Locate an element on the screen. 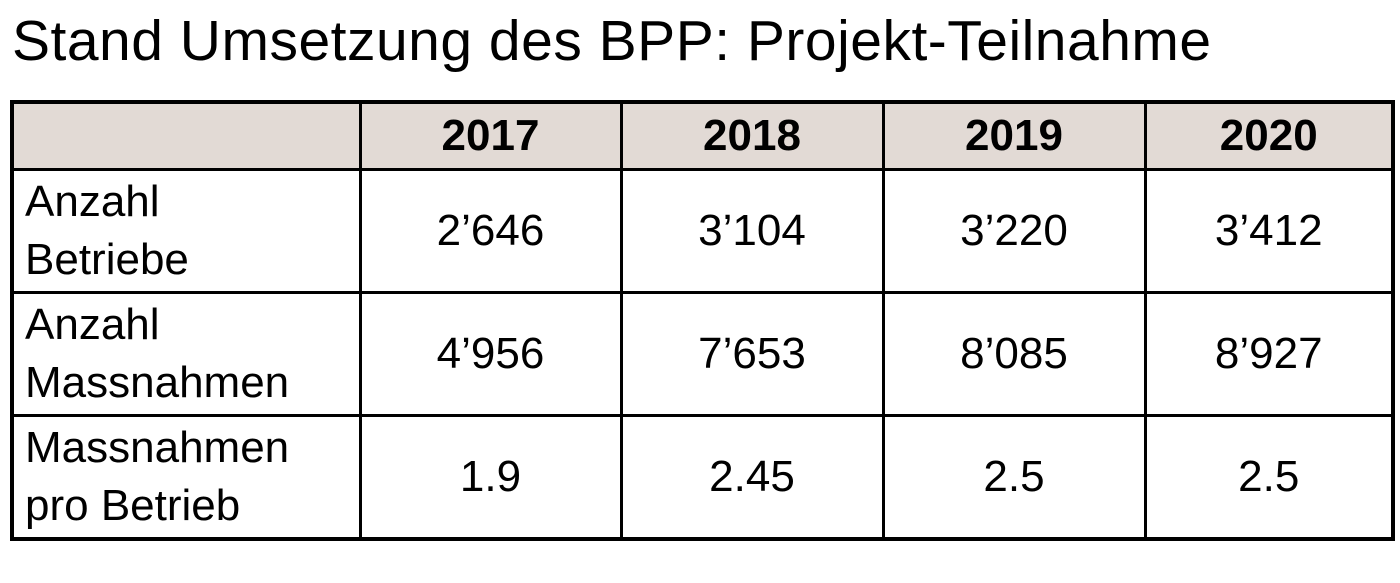  column-header-2017: 2017 is located at coordinates (490, 136).